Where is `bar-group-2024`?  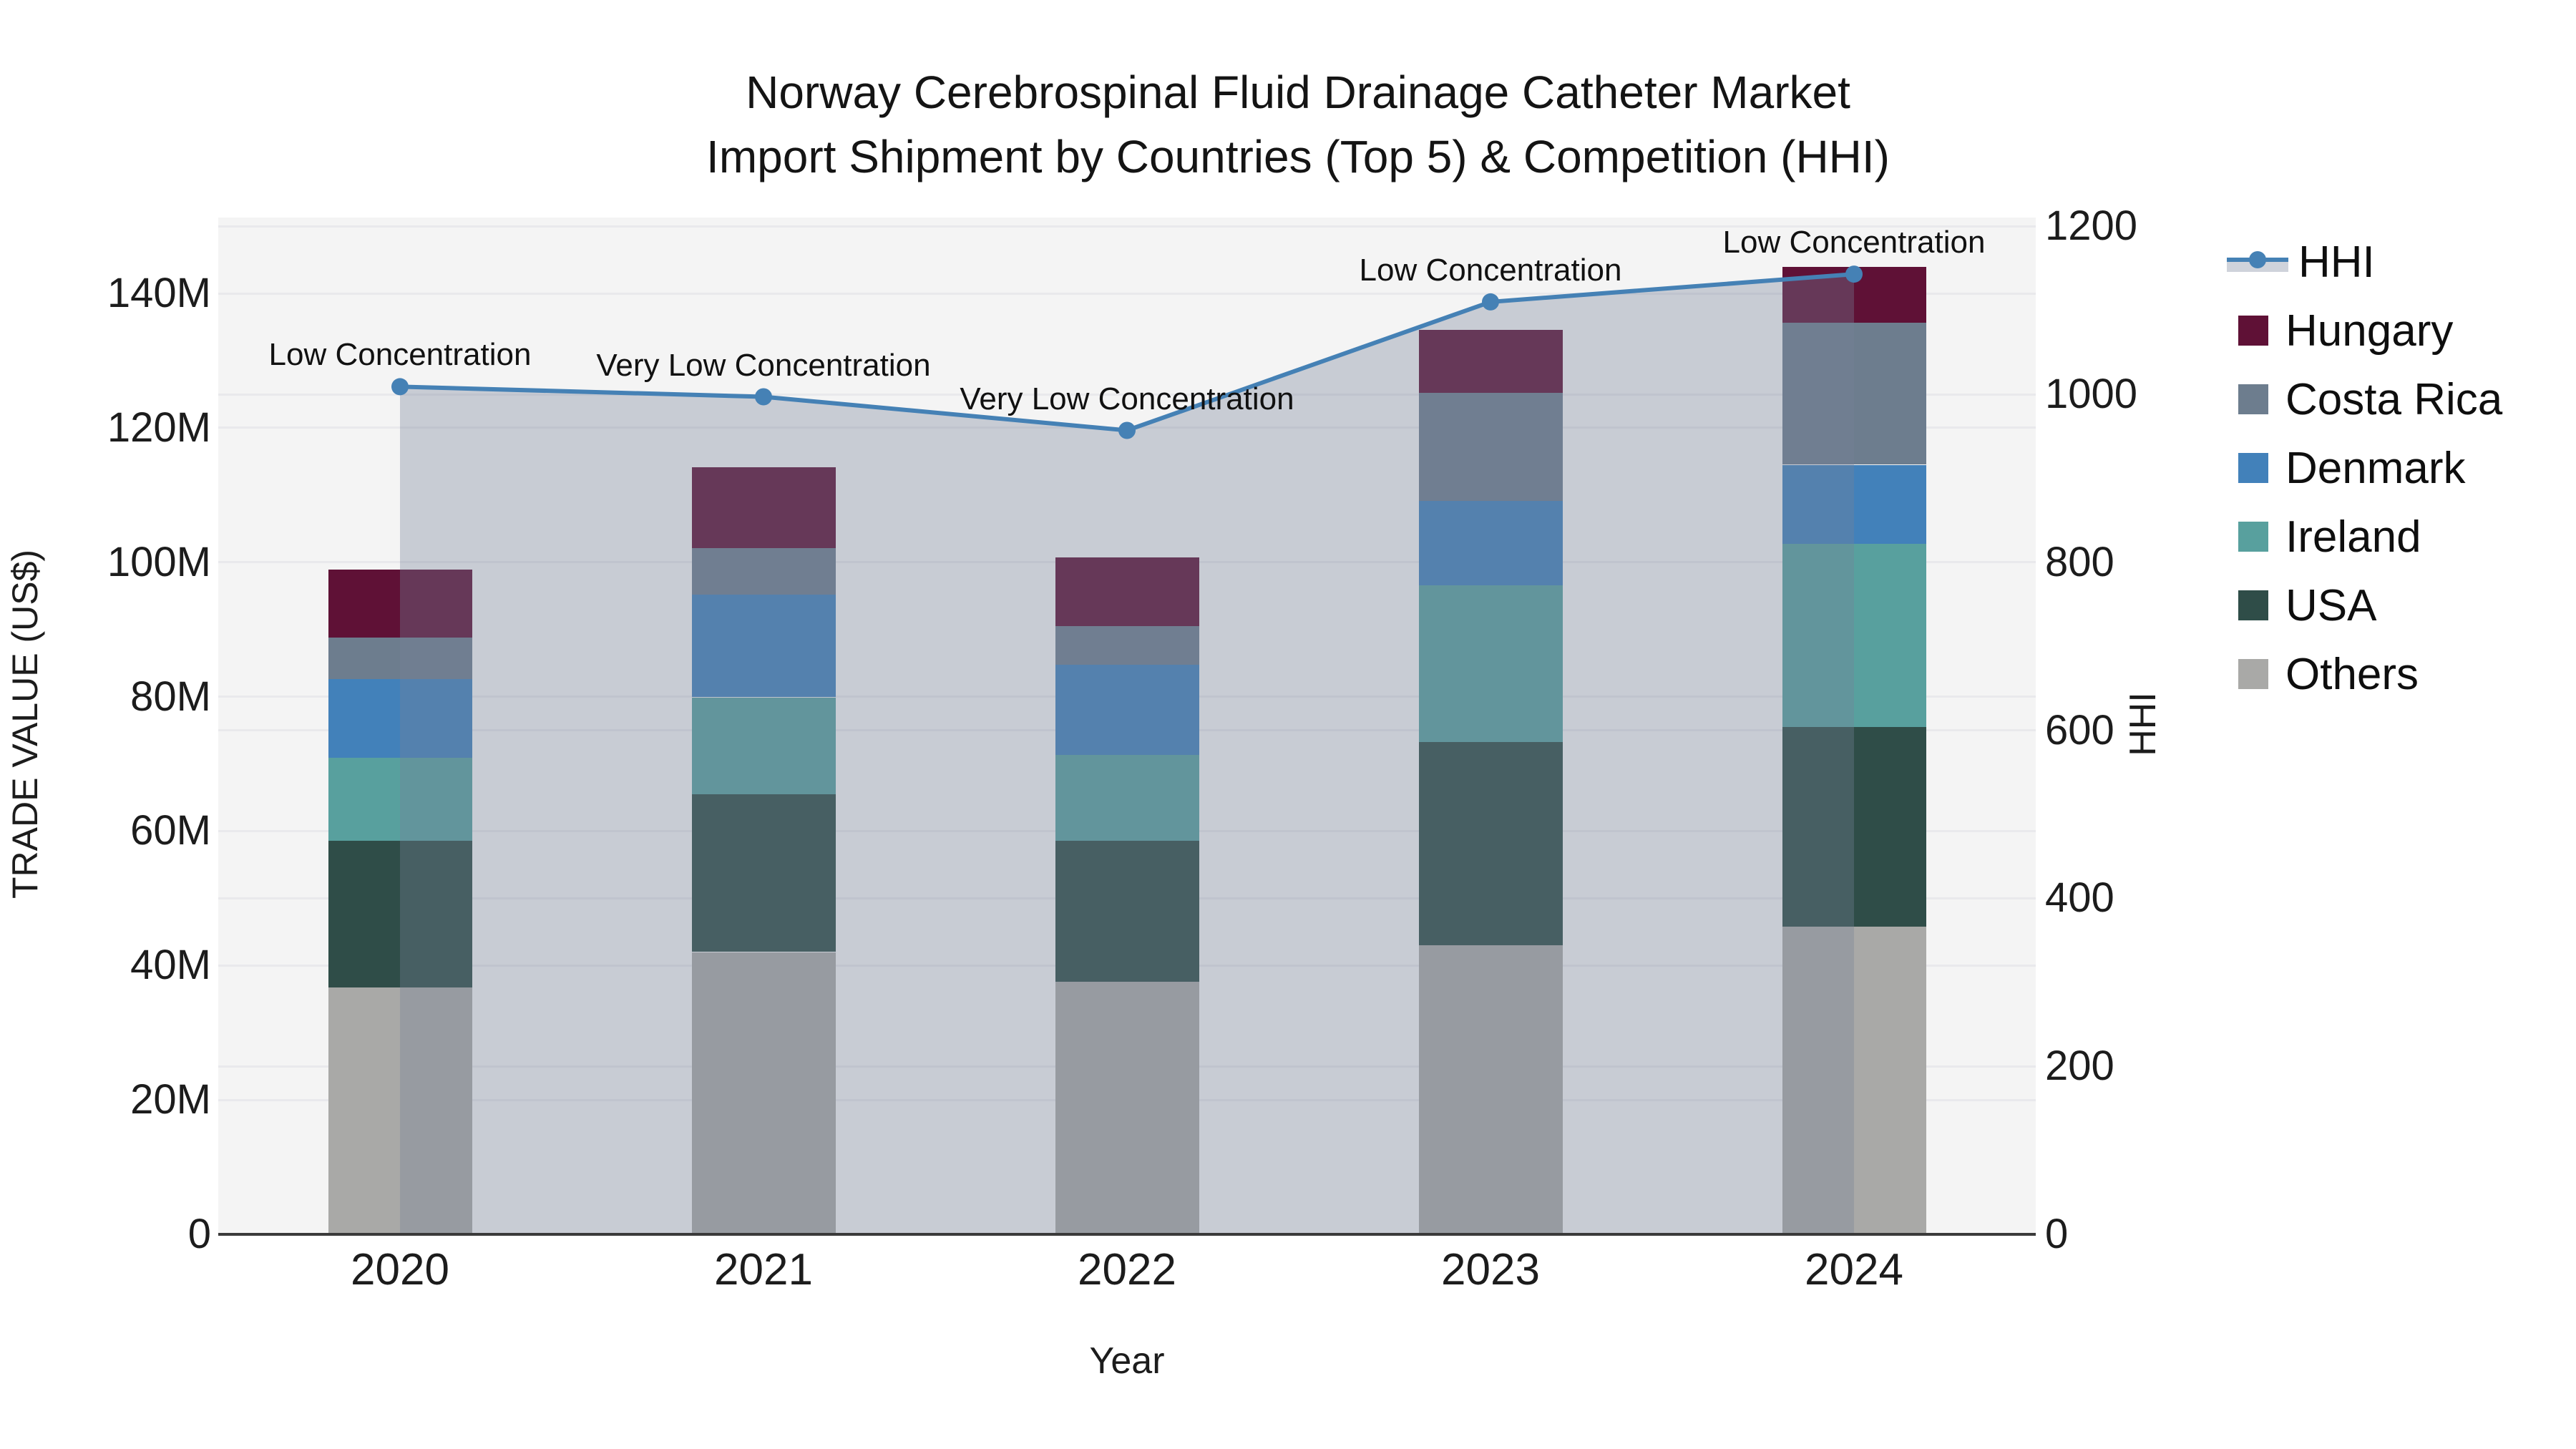 bar-group-2024 is located at coordinates (1854, 726).